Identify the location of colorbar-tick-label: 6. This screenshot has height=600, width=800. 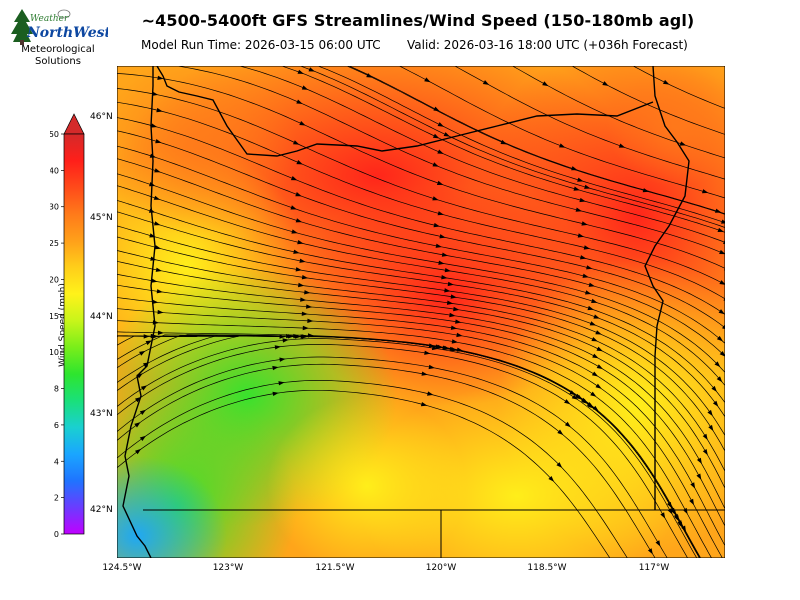
(56, 425).